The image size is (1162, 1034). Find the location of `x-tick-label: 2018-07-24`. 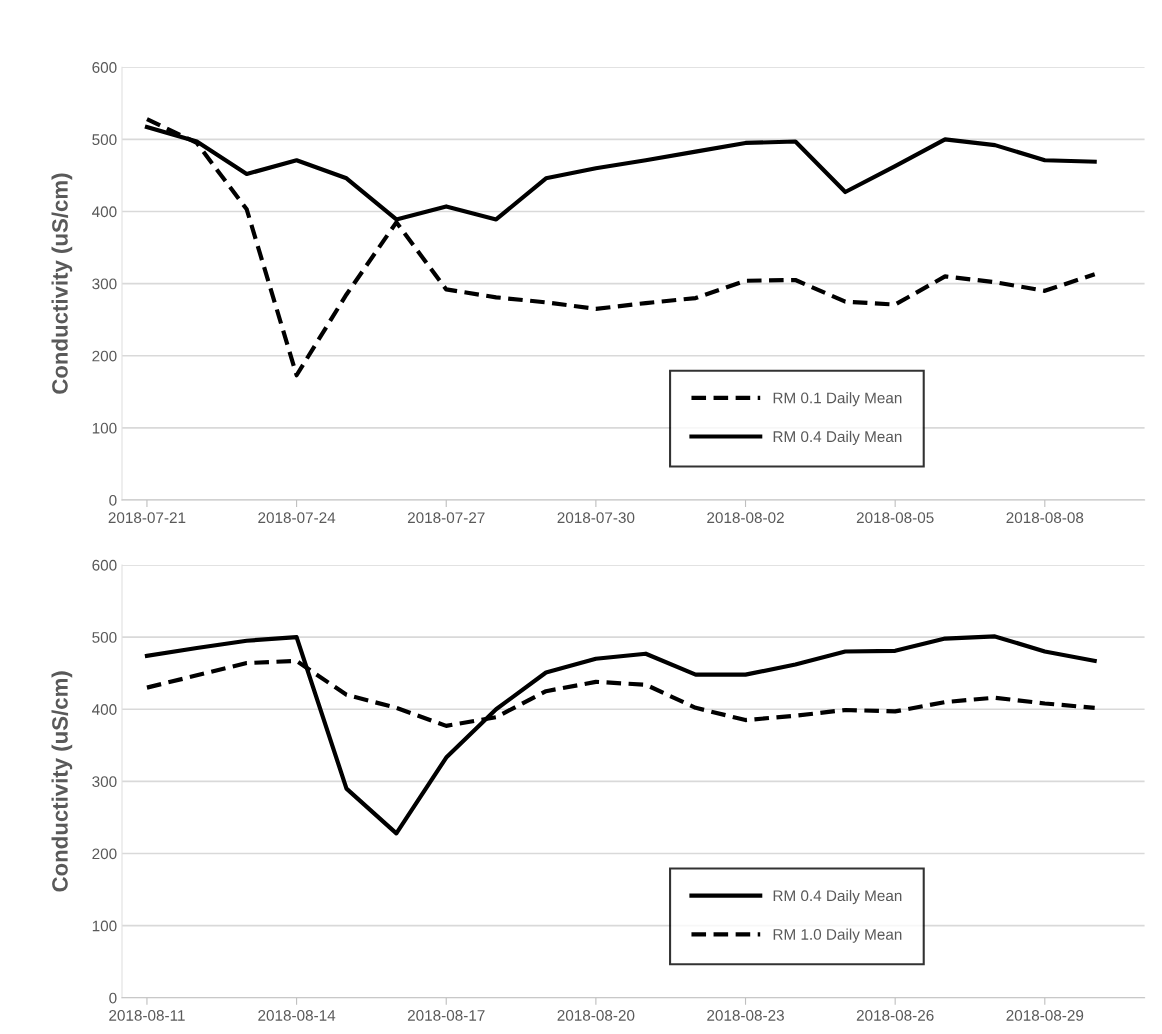

x-tick-label: 2018-07-24 is located at coordinates (297, 518).